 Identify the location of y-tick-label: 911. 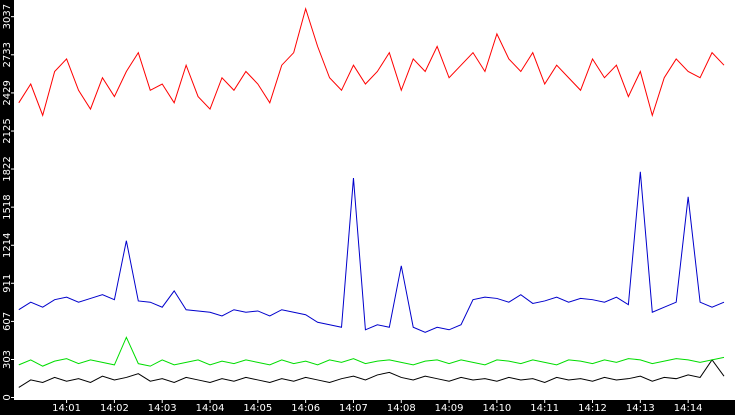
(7, 283).